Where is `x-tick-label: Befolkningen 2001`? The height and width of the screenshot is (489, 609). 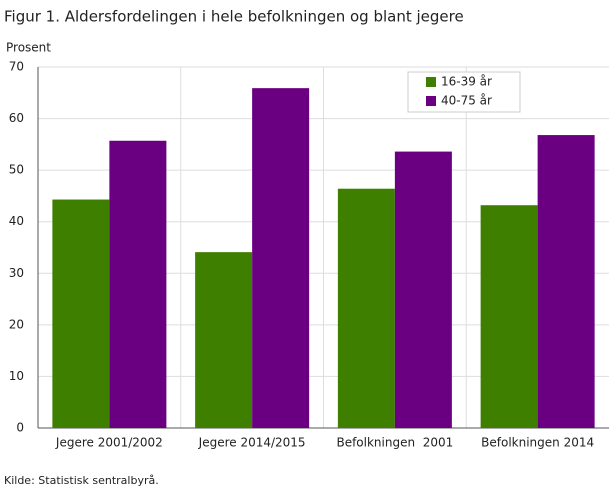
x-tick-label: Befolkningen 2001 is located at coordinates (394, 443).